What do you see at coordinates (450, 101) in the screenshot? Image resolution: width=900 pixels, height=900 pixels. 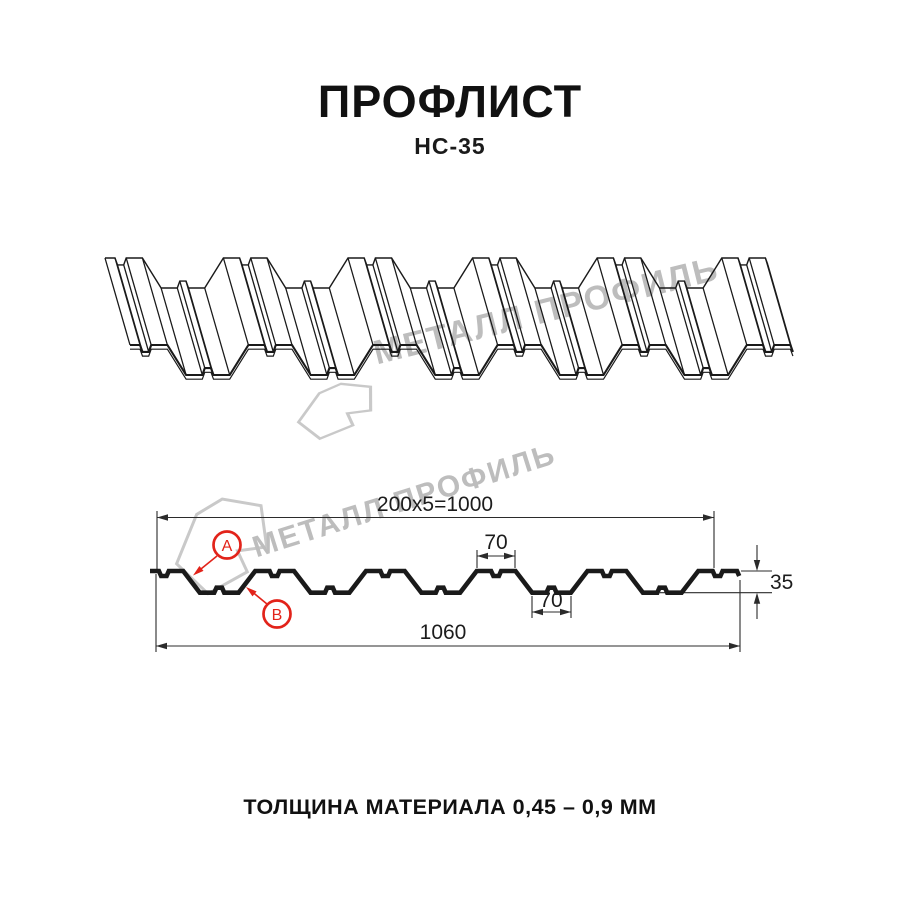 I see `page-title: ПРОФЛИСТ` at bounding box center [450, 101].